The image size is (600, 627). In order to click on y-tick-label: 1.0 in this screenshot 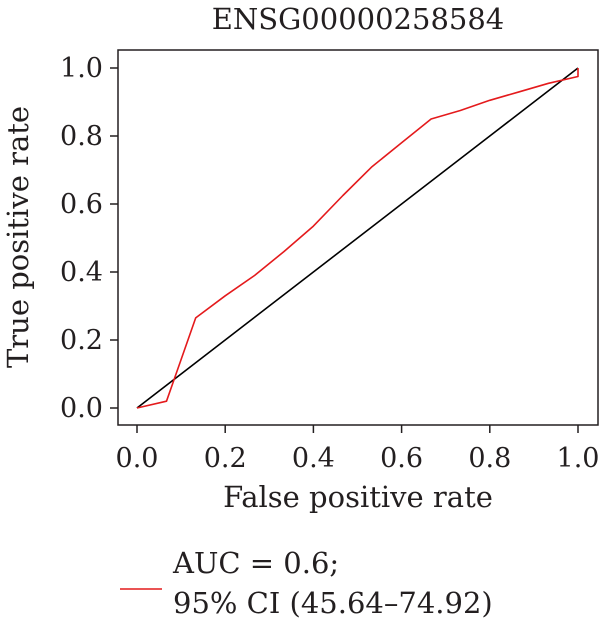, I will do `click(81, 68)`.